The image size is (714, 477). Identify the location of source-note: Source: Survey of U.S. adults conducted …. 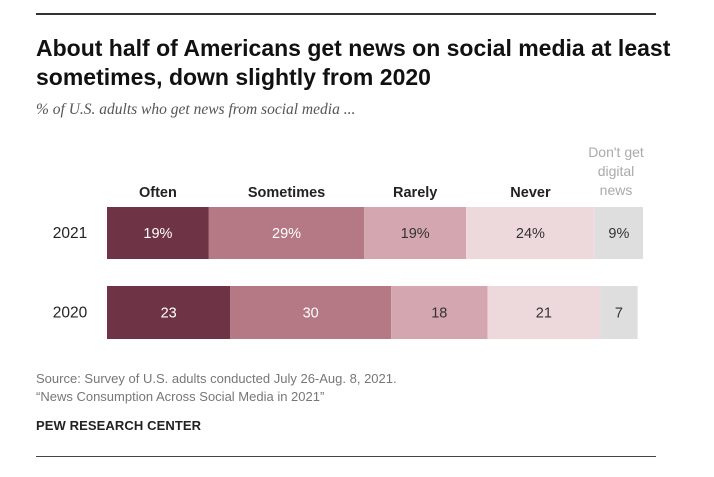
(216, 378).